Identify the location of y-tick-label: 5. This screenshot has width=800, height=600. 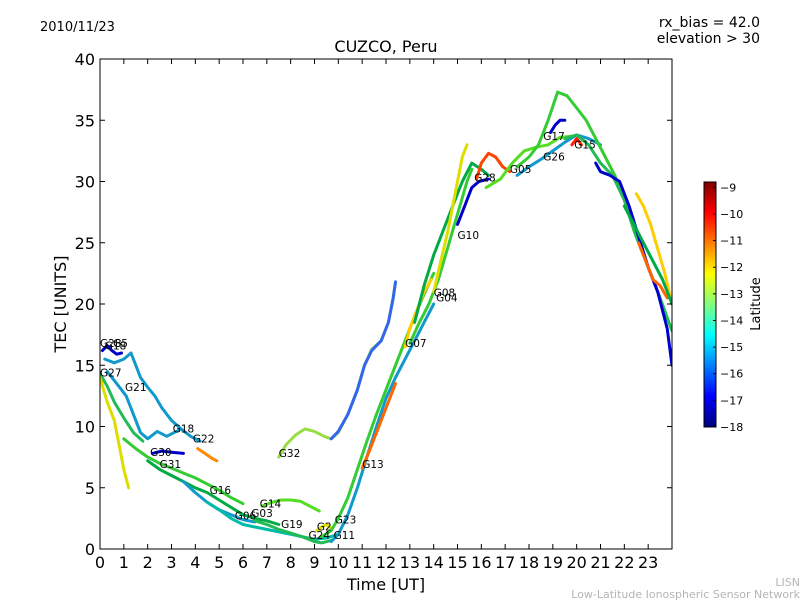
(90, 488).